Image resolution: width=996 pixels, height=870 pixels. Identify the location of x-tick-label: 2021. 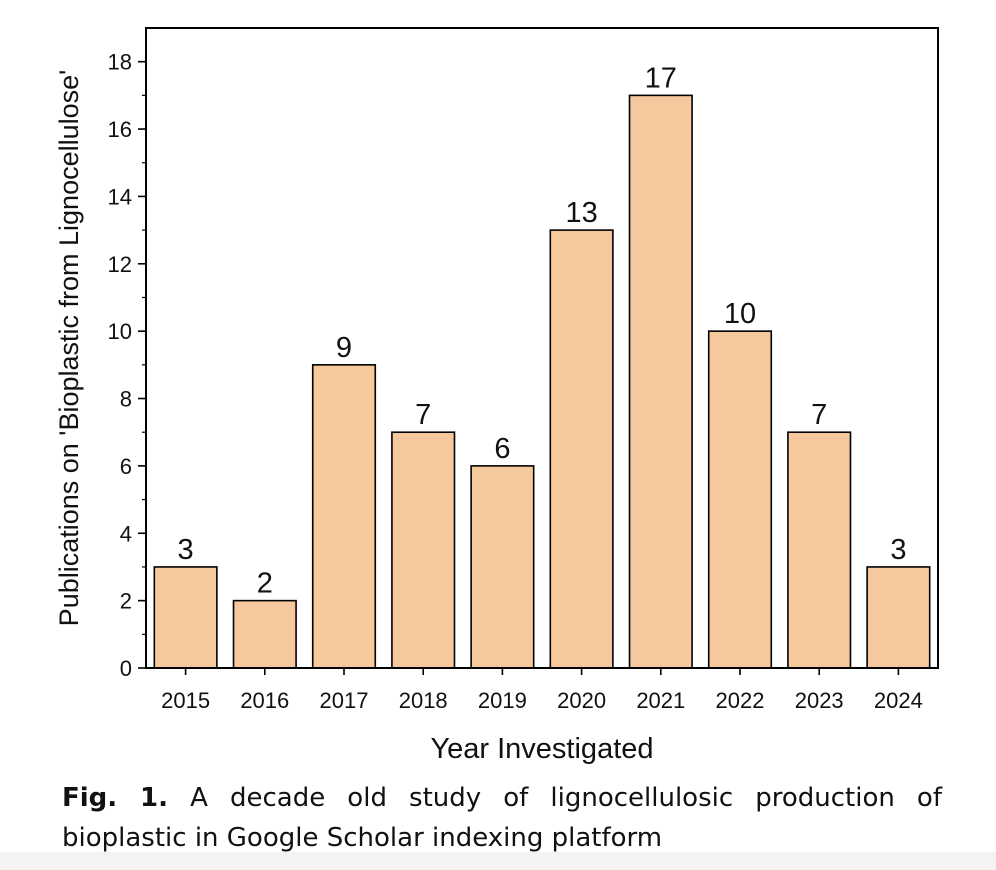
(660, 700).